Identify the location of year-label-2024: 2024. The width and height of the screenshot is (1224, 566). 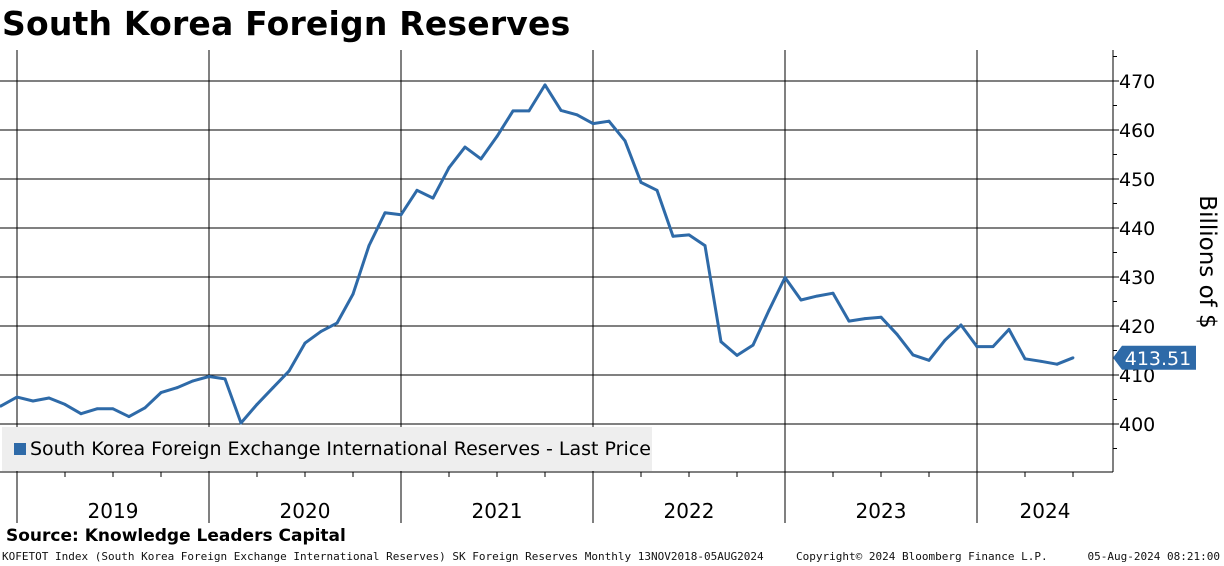
(1045, 511).